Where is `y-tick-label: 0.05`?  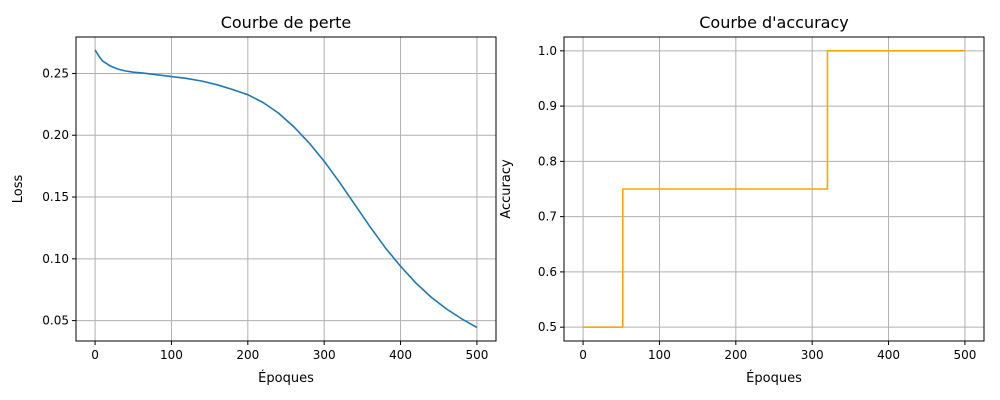
y-tick-label: 0.05 is located at coordinates (55, 321).